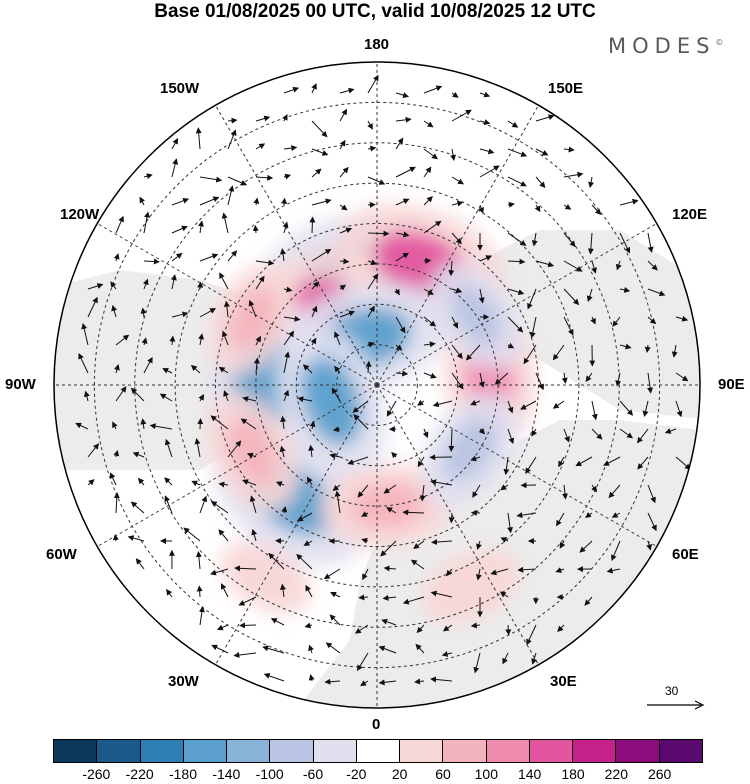 The image size is (750, 784). What do you see at coordinates (616, 774) in the screenshot?
I see `colorbar-tick-label: 220` at bounding box center [616, 774].